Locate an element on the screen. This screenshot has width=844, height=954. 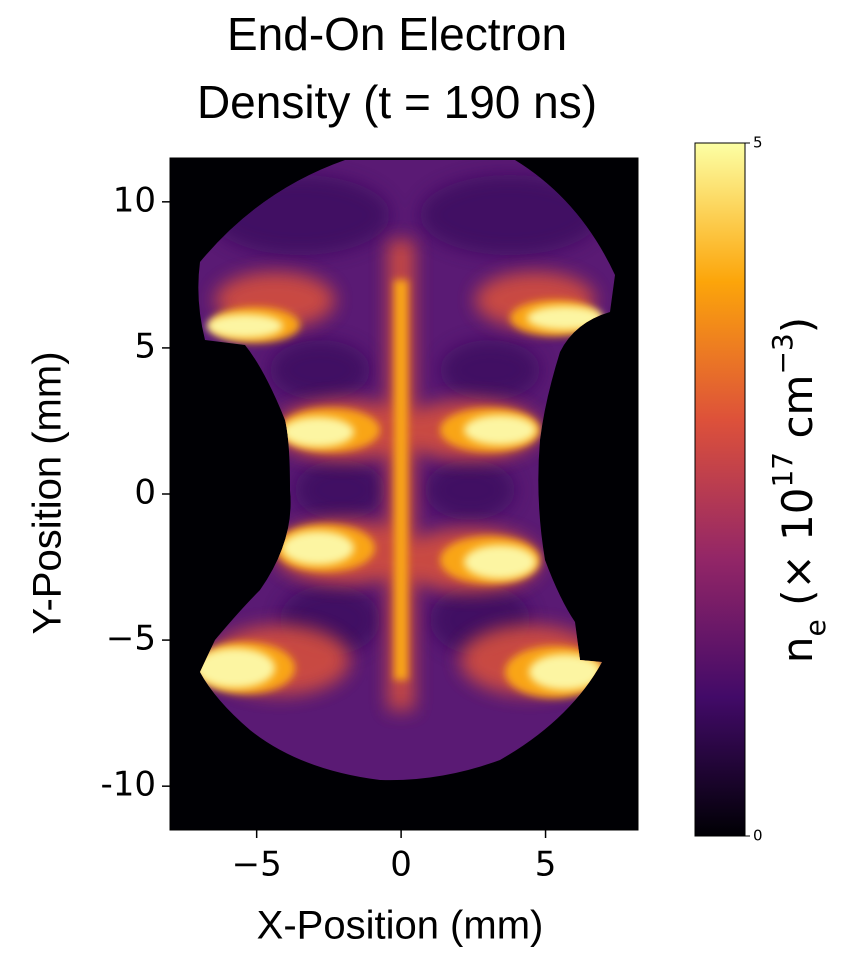
chart-title: Density (t = 190 ns) is located at coordinates (397, 102).